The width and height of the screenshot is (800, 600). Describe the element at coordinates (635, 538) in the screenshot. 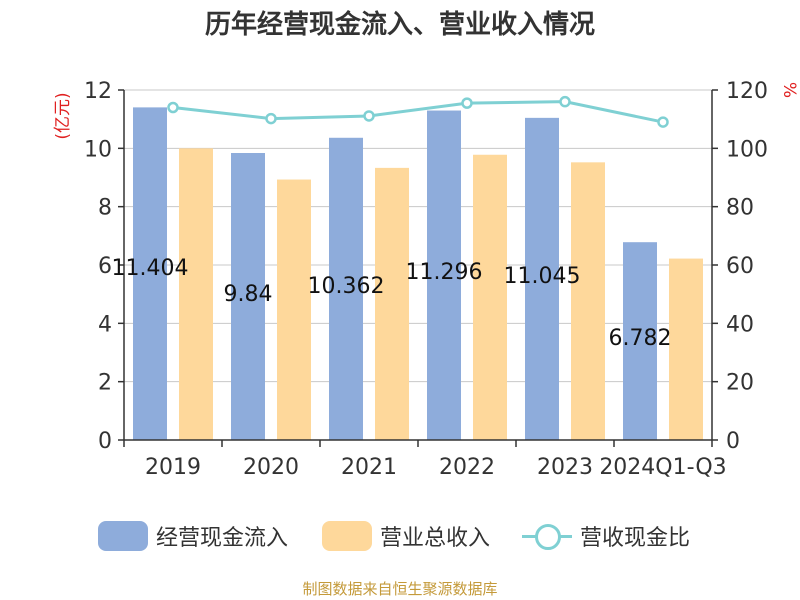

I see `legend-label-ratio: 营收现金比` at that location.